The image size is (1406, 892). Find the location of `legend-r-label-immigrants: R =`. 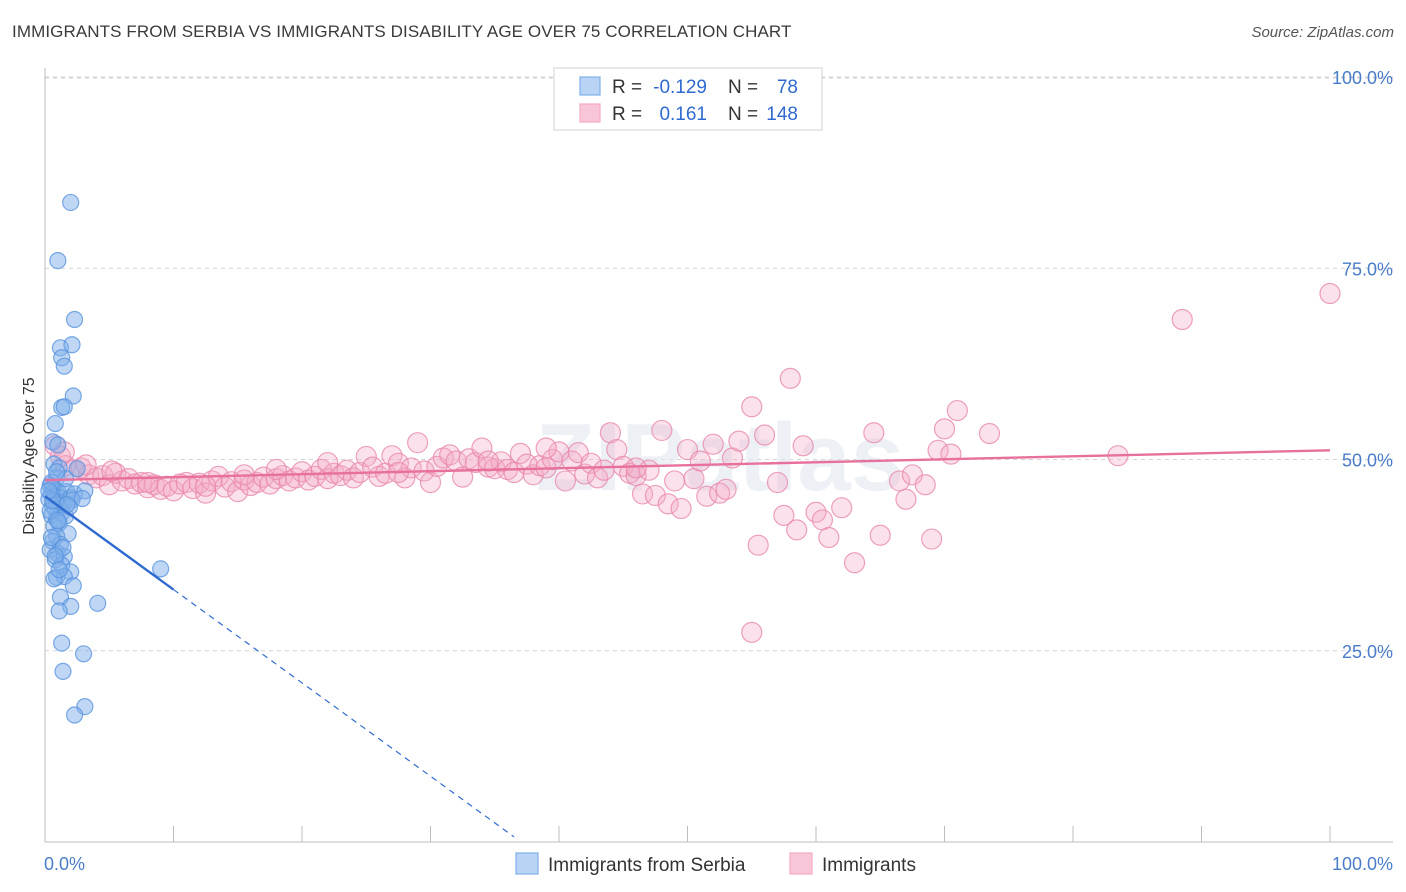

legend-r-label-immigrants: R = is located at coordinates (627, 114).